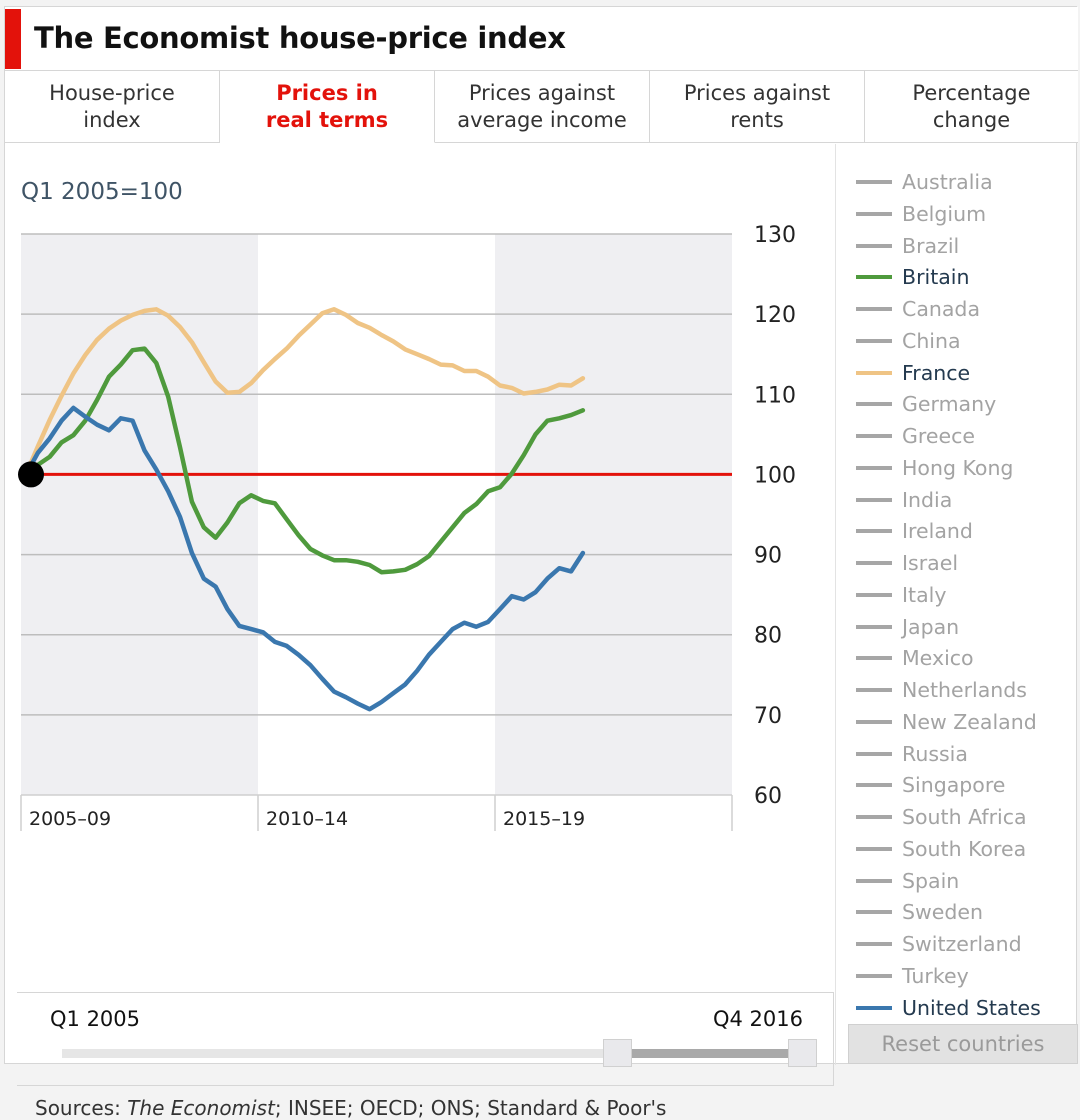 The height and width of the screenshot is (1120, 1080). Describe the element at coordinates (938, 658) in the screenshot. I see `legend-label: Mexico` at that location.